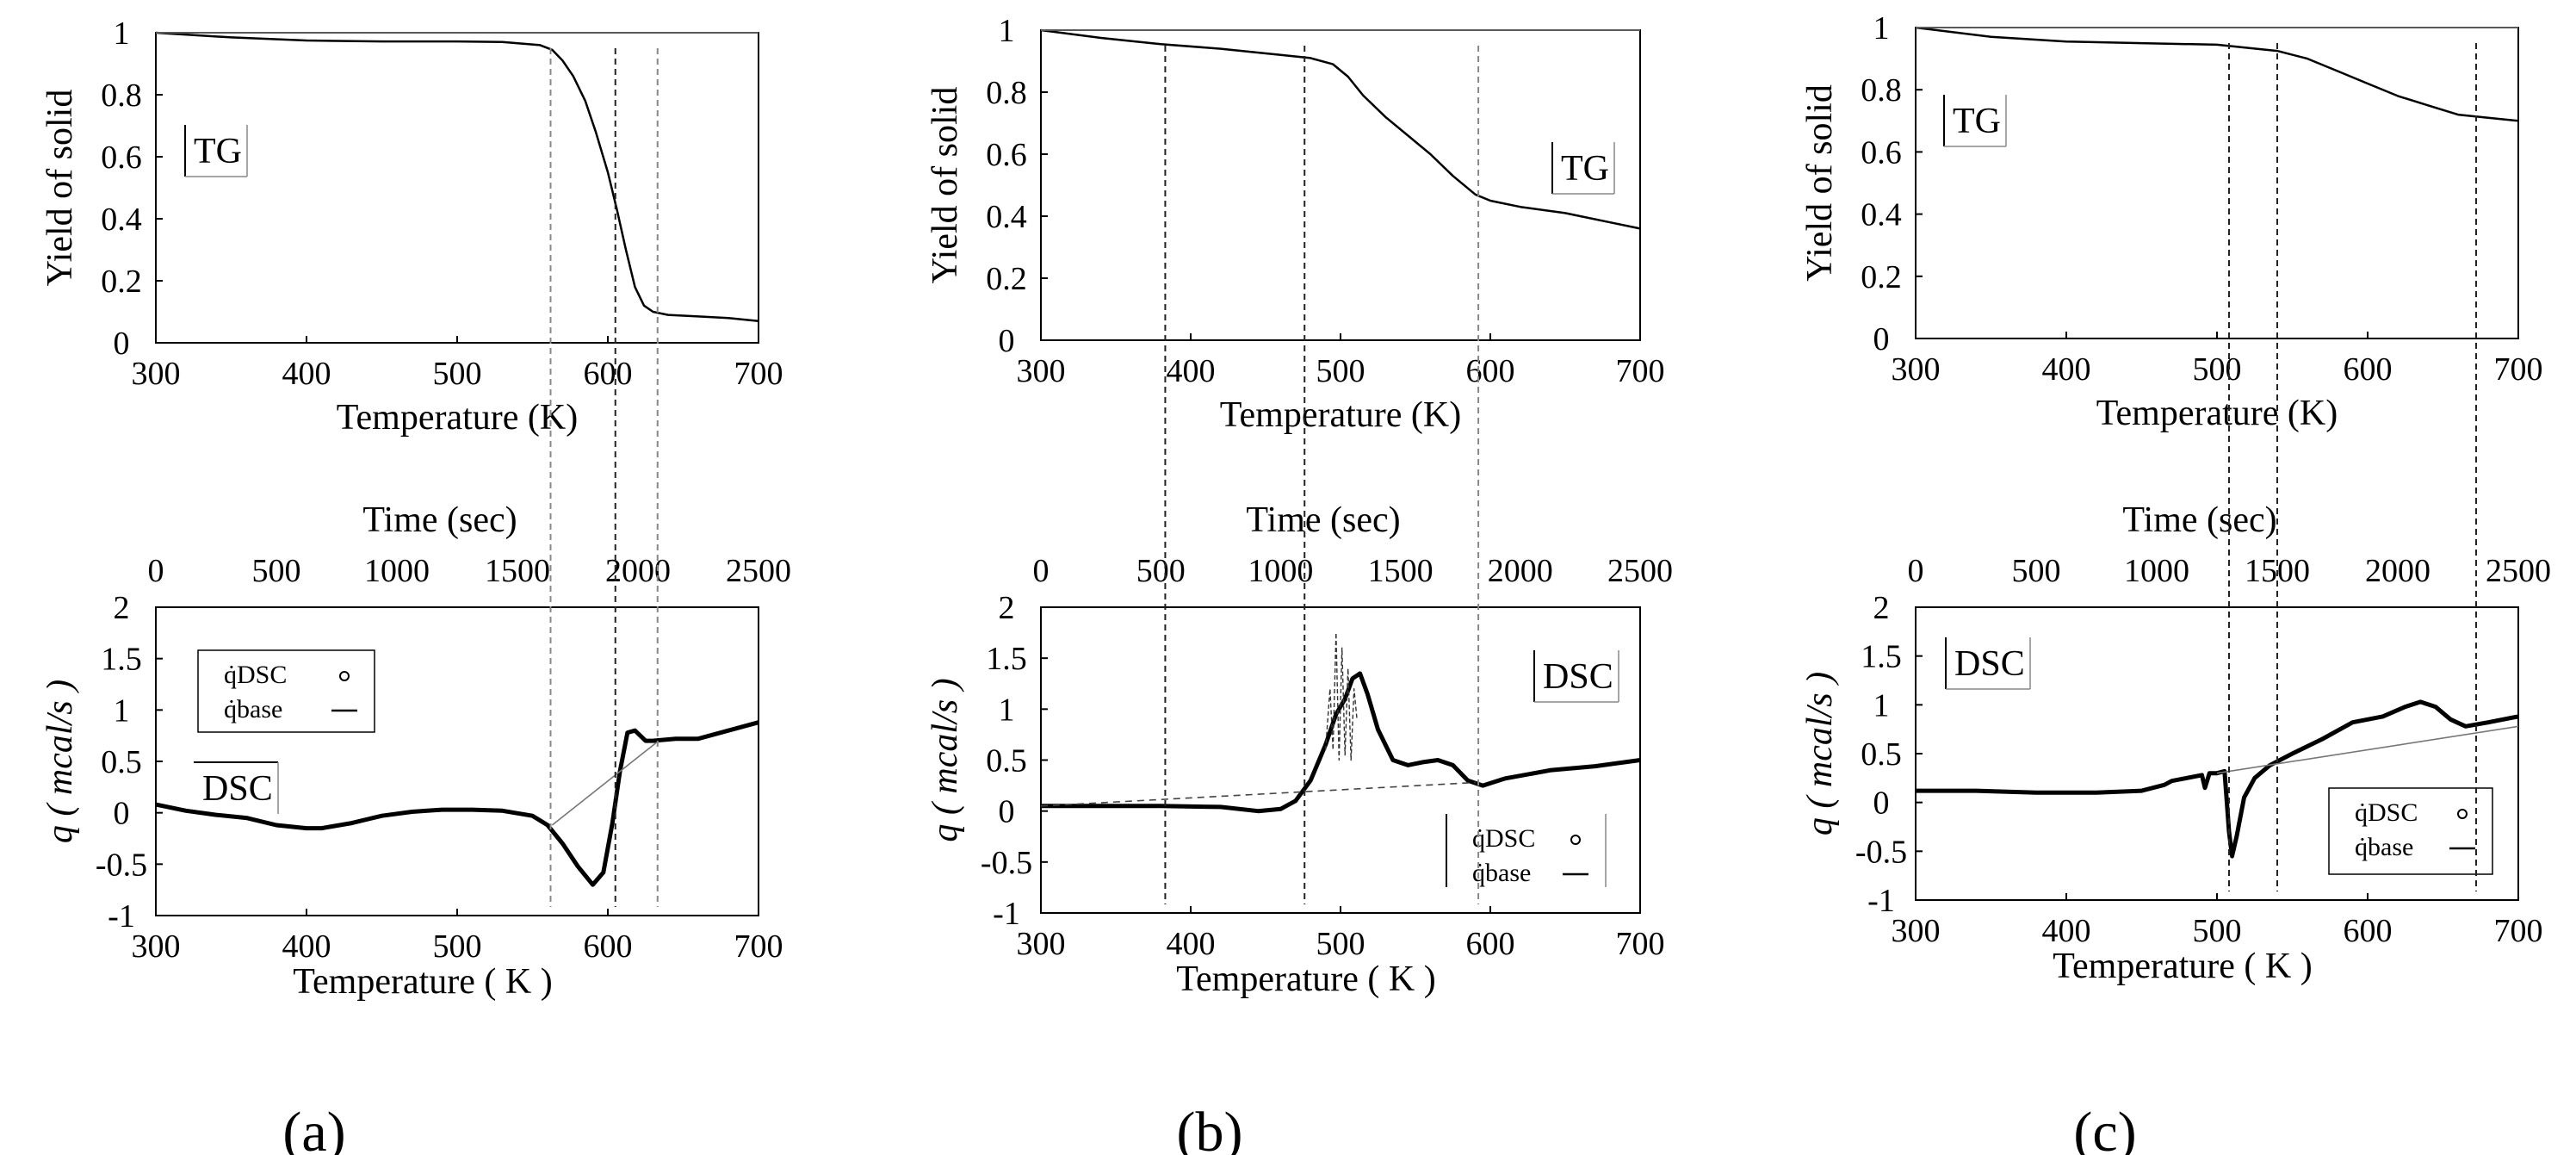  I want to click on panel-b-dsc-ylabel: q ( mcal/s ), so click(945, 760).